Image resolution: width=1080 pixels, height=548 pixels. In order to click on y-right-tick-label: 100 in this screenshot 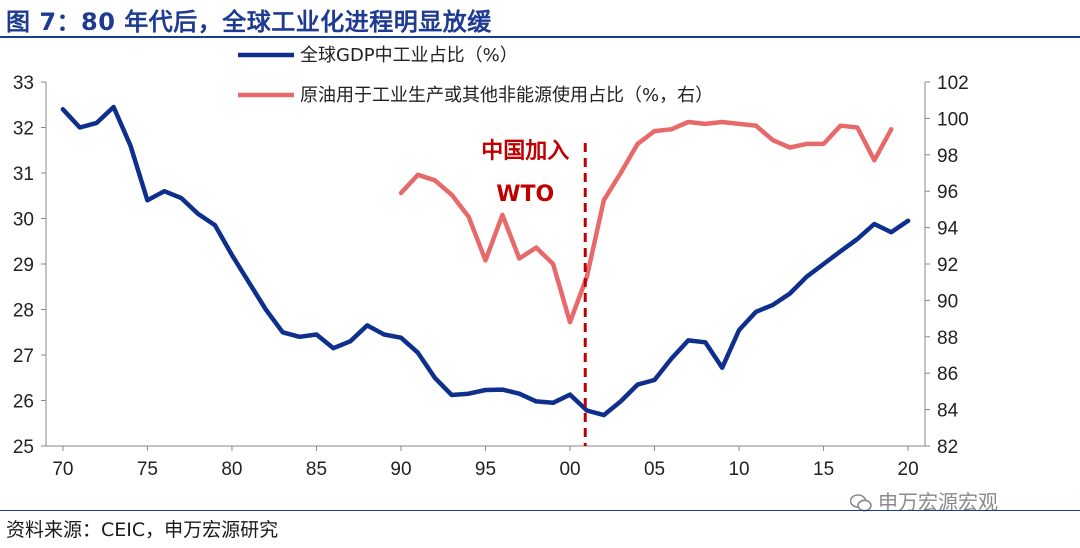, I will do `click(953, 119)`.